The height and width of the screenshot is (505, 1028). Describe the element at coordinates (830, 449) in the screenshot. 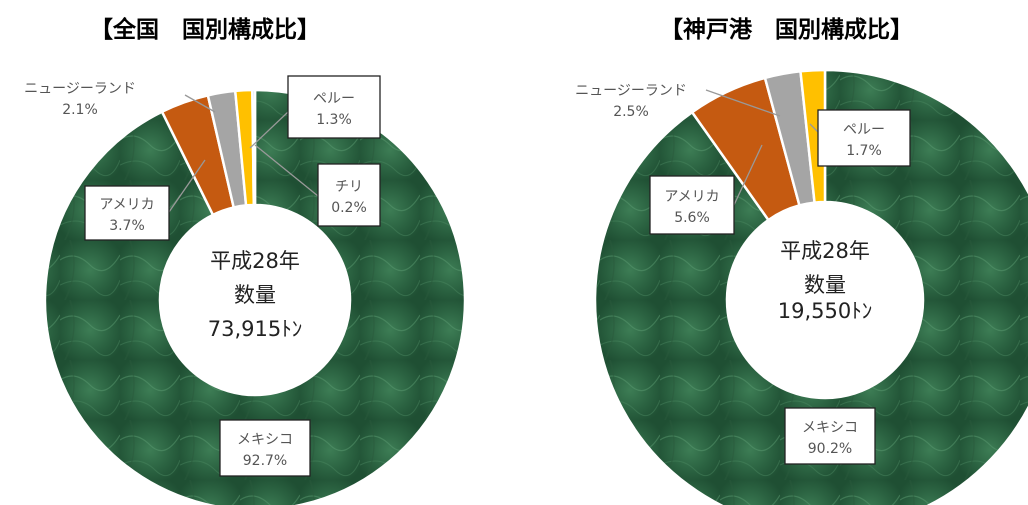

I see `data-label-value-mexico-1: 90.2%` at that location.